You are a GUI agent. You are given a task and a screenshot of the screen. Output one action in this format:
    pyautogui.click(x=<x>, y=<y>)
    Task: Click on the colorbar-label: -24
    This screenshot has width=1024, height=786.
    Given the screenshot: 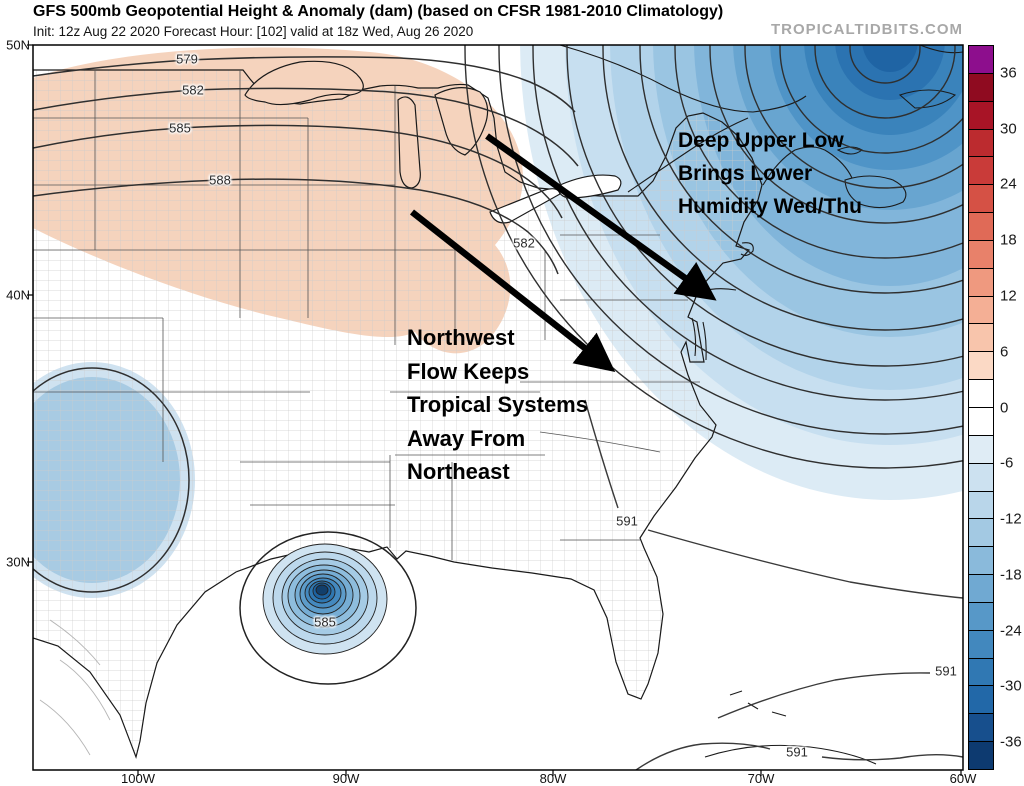 What is the action you would take?
    pyautogui.click(x=1011, y=631)
    